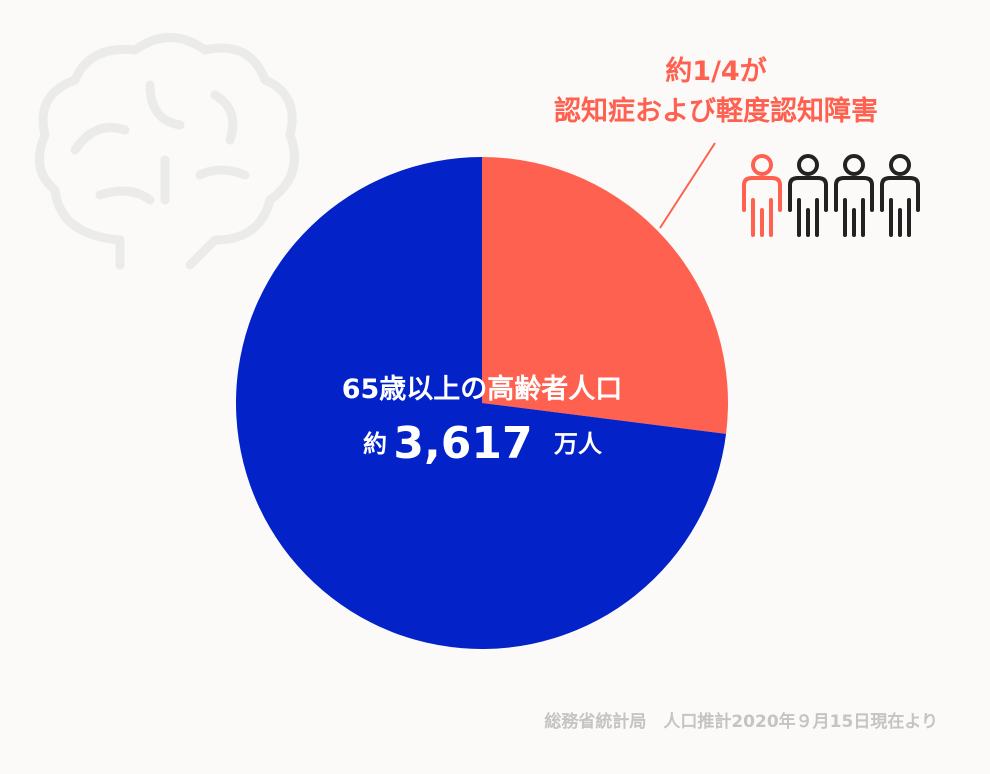 The height and width of the screenshot is (774, 990). What do you see at coordinates (462, 443) in the screenshot?
I see `center-amount: 3,617` at bounding box center [462, 443].